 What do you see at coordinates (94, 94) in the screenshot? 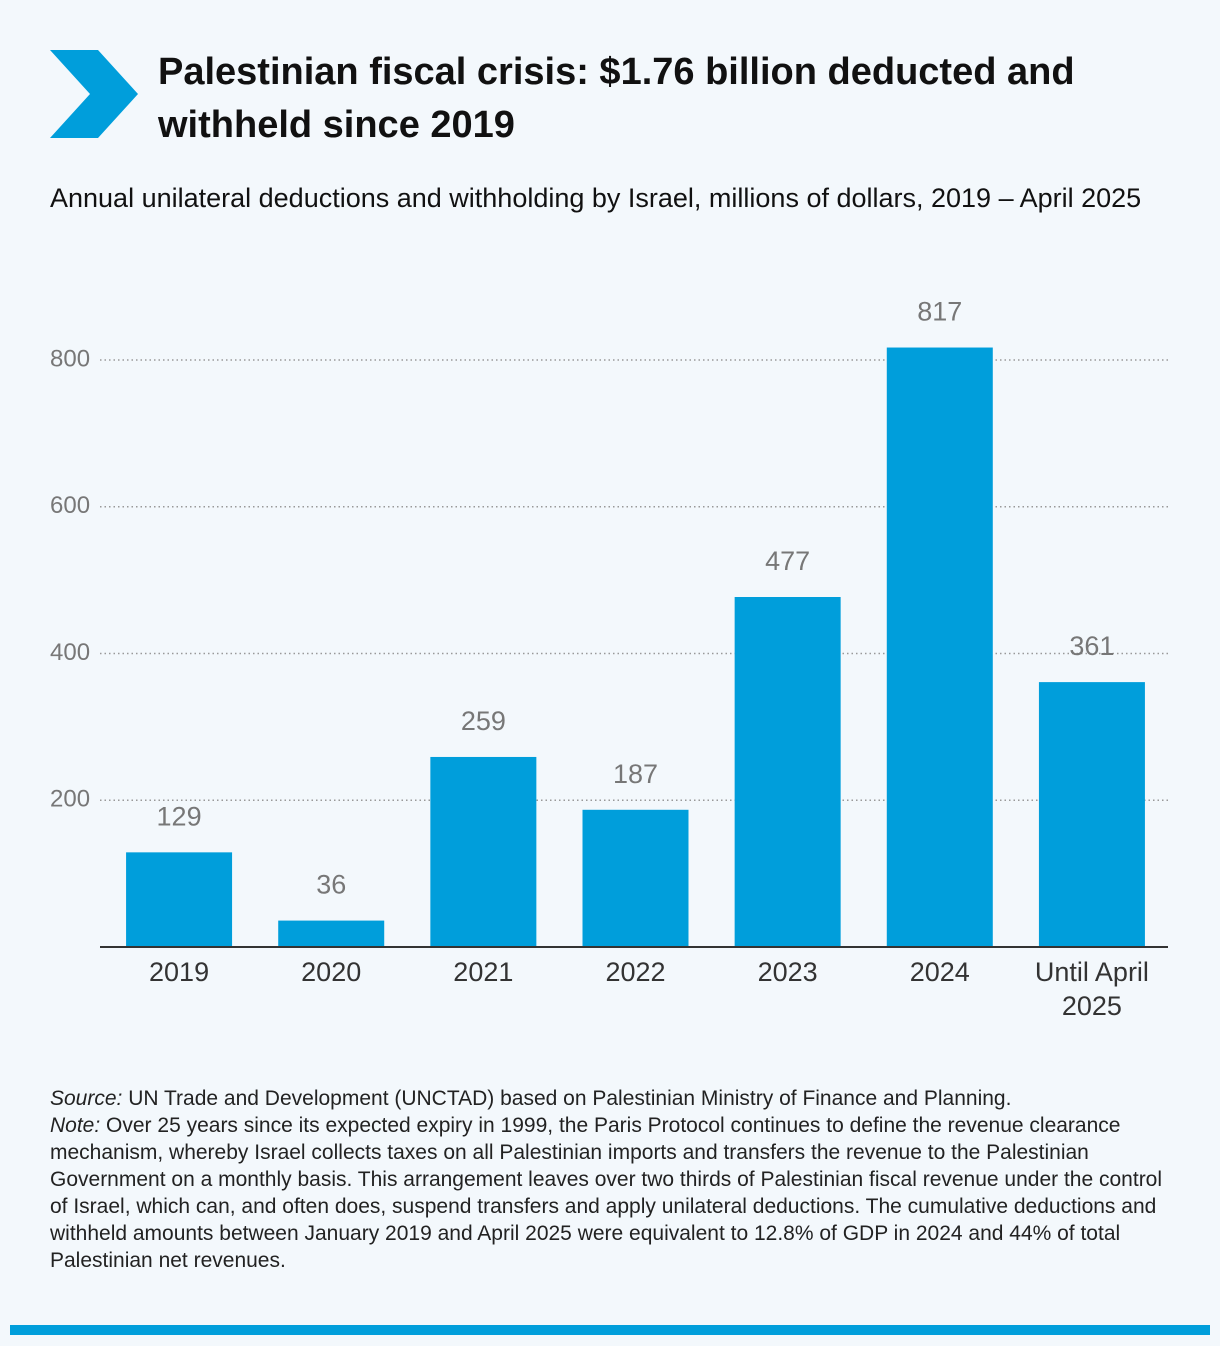
I see `chevron-icon` at bounding box center [94, 94].